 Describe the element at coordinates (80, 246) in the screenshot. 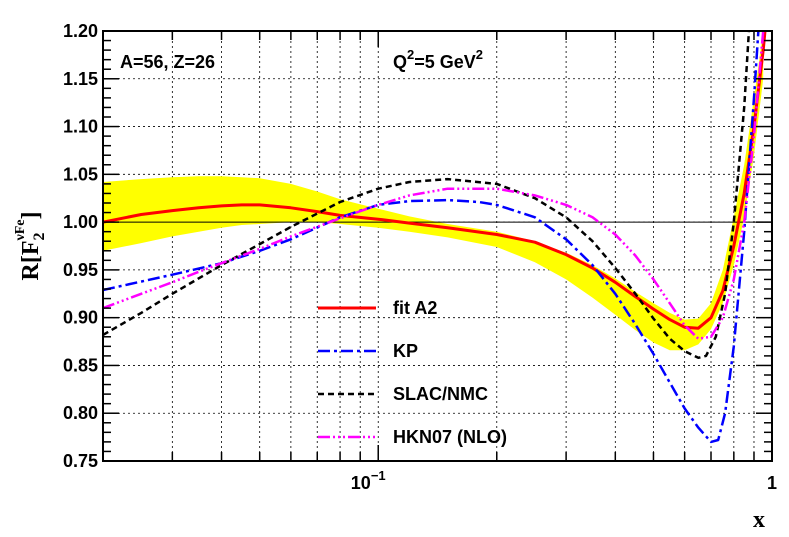

I see `y-tick-labels: 0.75 0.80 0.85 0.90 0.95 1.00 1.05 1.10 1.15 1.20` at that location.